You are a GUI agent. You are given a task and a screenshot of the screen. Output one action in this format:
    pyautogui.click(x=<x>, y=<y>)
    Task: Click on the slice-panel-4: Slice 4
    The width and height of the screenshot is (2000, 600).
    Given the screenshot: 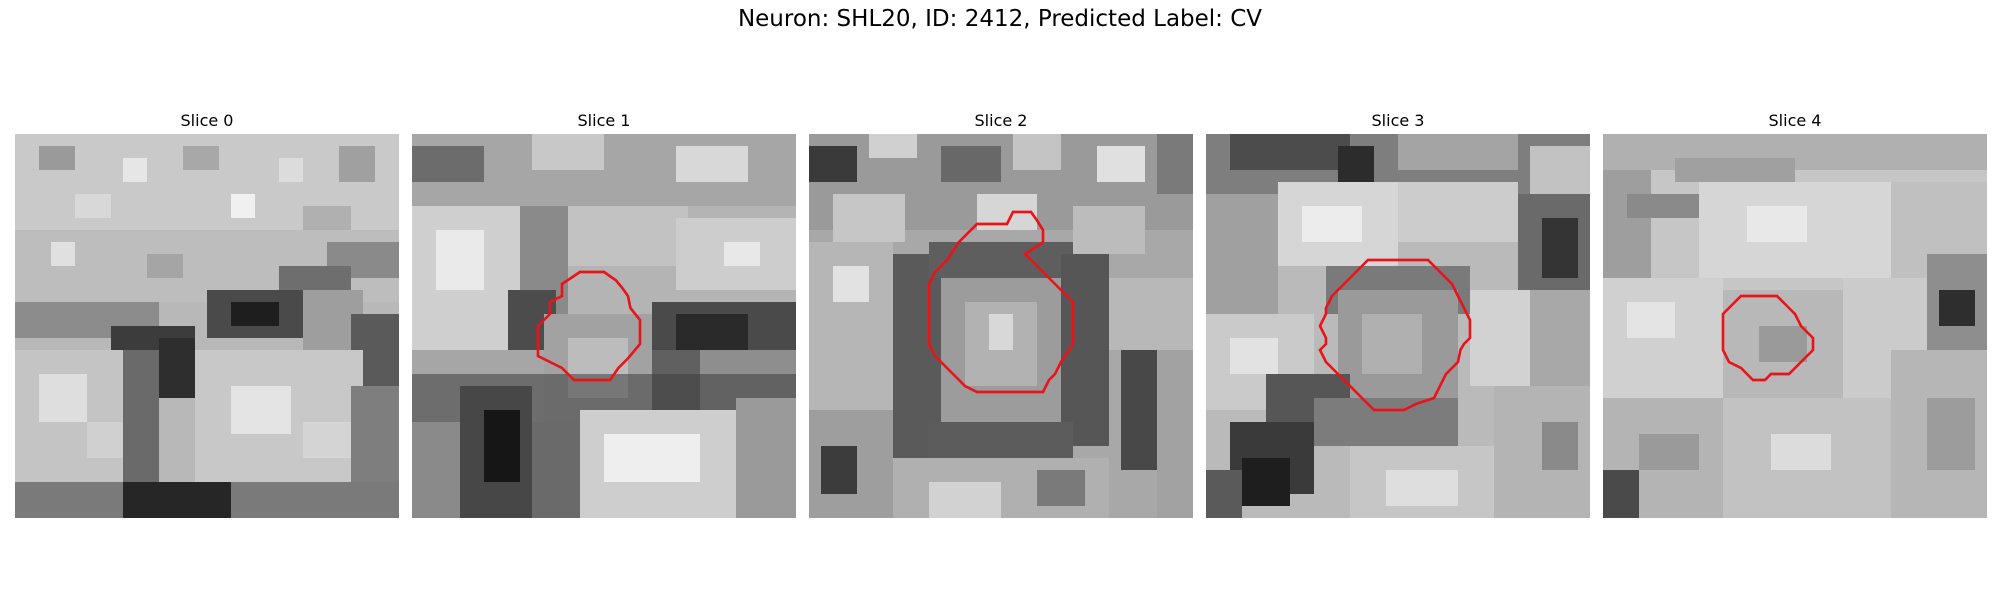 What is the action you would take?
    pyautogui.click(x=1795, y=314)
    